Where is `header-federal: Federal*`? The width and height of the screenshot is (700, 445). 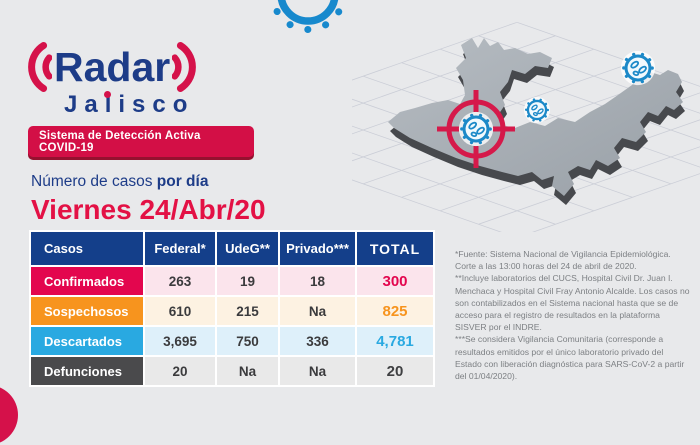
header-federal: Federal* is located at coordinates (180, 248).